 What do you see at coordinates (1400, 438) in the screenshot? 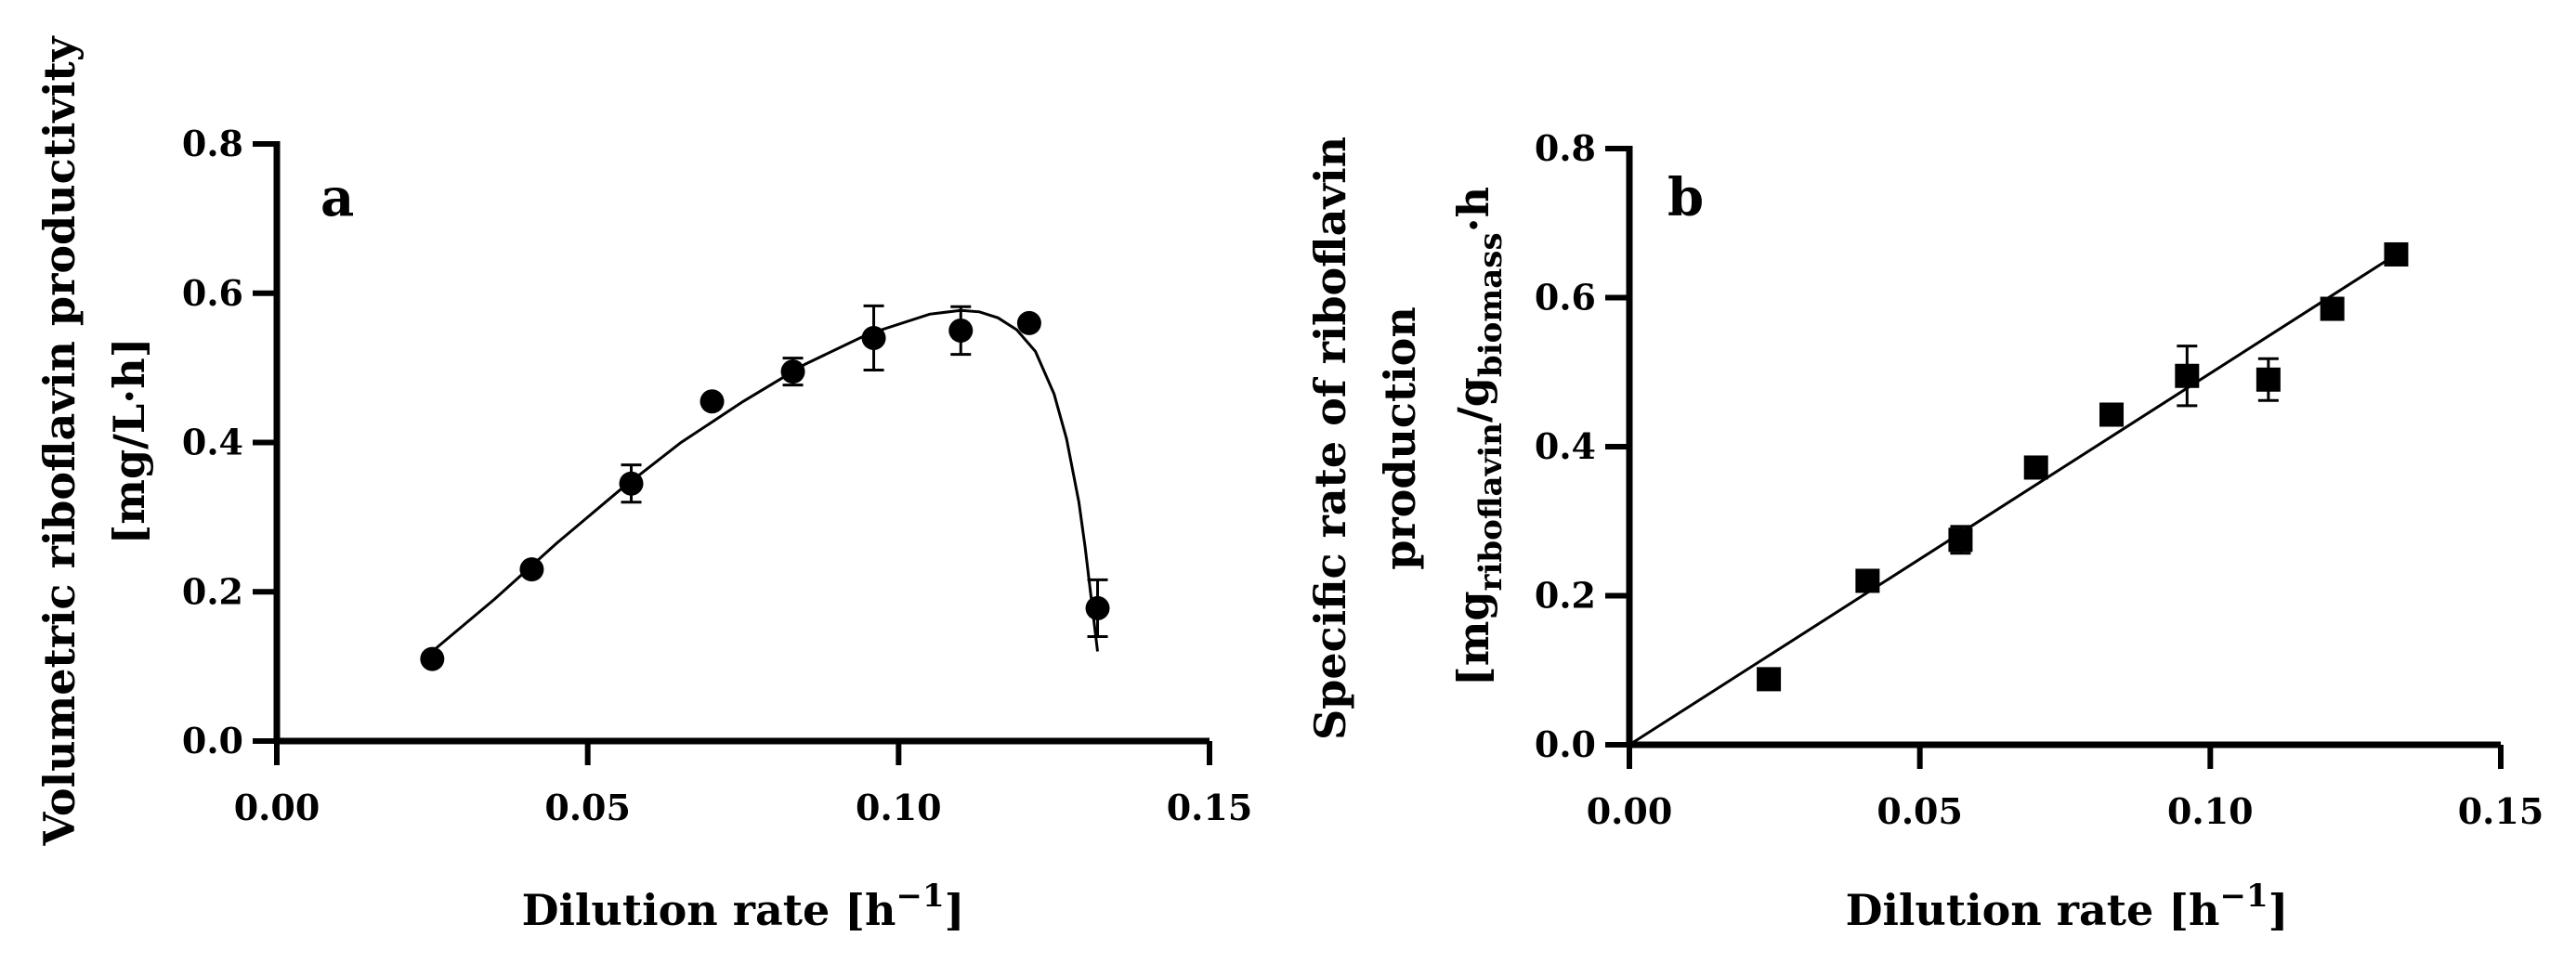
I see `panel-b-ylabel-line2: production` at bounding box center [1400, 438].